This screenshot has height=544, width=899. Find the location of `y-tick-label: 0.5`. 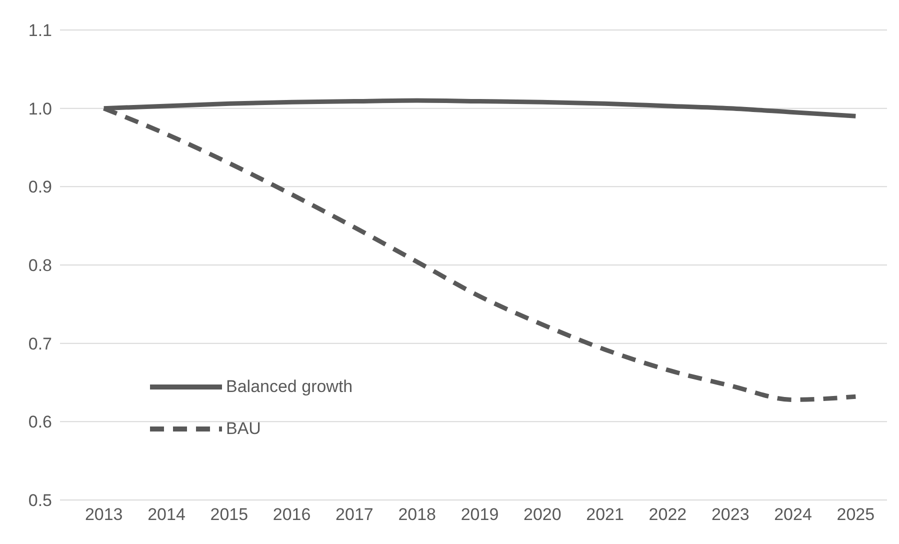

y-tick-label: 0.5 is located at coordinates (40, 500).